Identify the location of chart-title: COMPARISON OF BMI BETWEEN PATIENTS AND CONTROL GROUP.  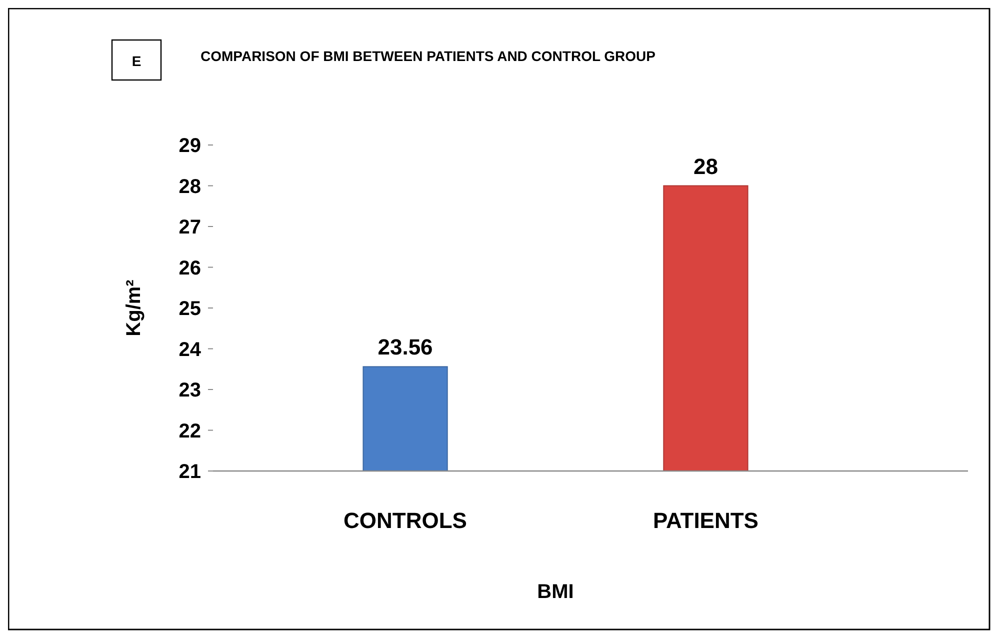
(428, 56).